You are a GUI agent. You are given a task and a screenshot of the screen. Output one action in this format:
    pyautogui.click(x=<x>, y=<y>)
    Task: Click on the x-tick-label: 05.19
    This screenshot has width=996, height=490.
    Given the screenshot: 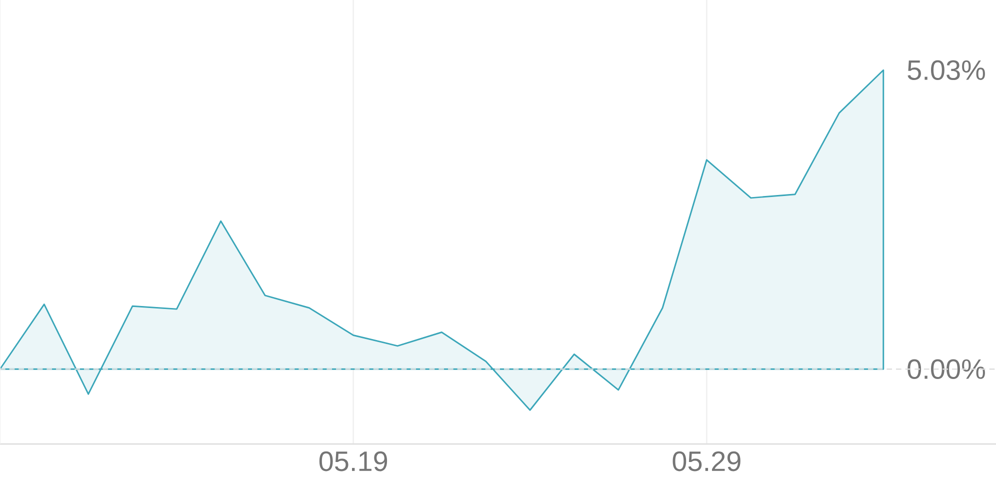 What is the action you would take?
    pyautogui.click(x=353, y=461)
    